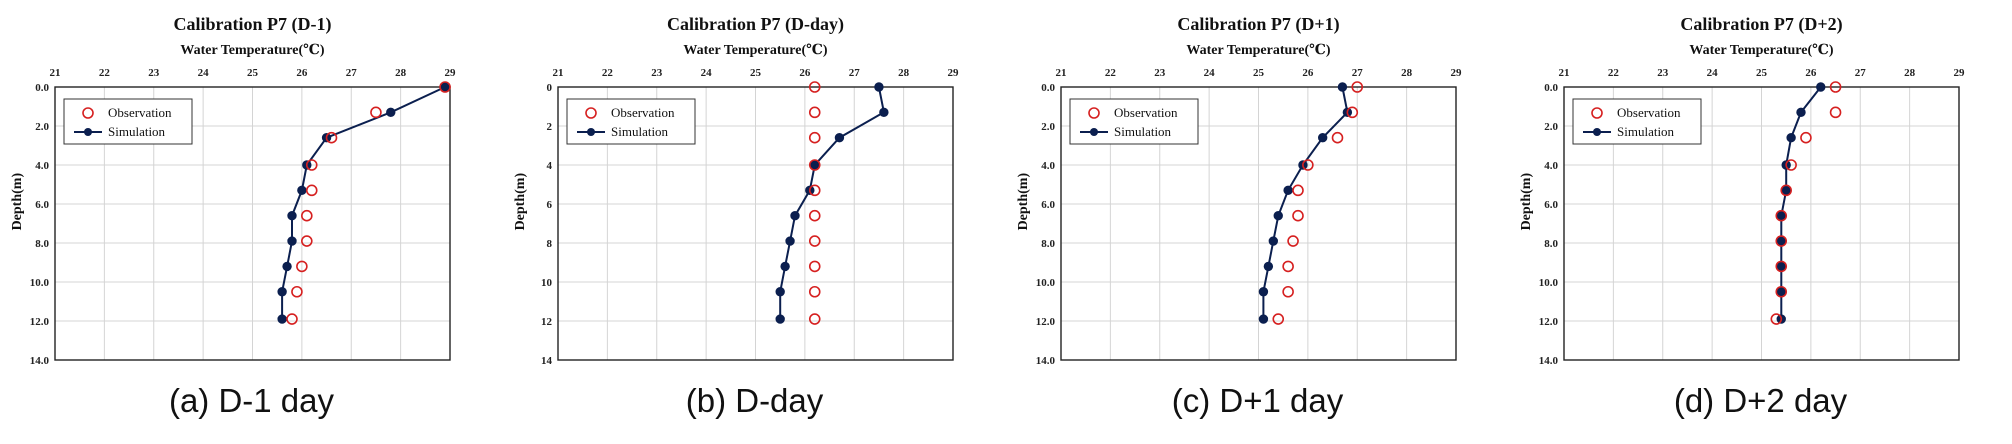  What do you see at coordinates (253, 24) in the screenshot?
I see `chart-title: Calibration P7 (D-1)` at bounding box center [253, 24].